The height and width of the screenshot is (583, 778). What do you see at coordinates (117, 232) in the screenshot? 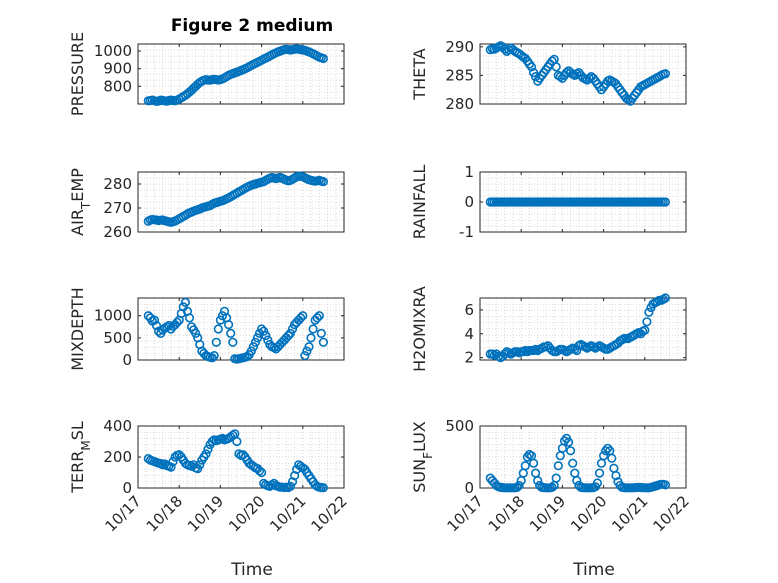
I see `y-tick-label: 260` at bounding box center [117, 232].